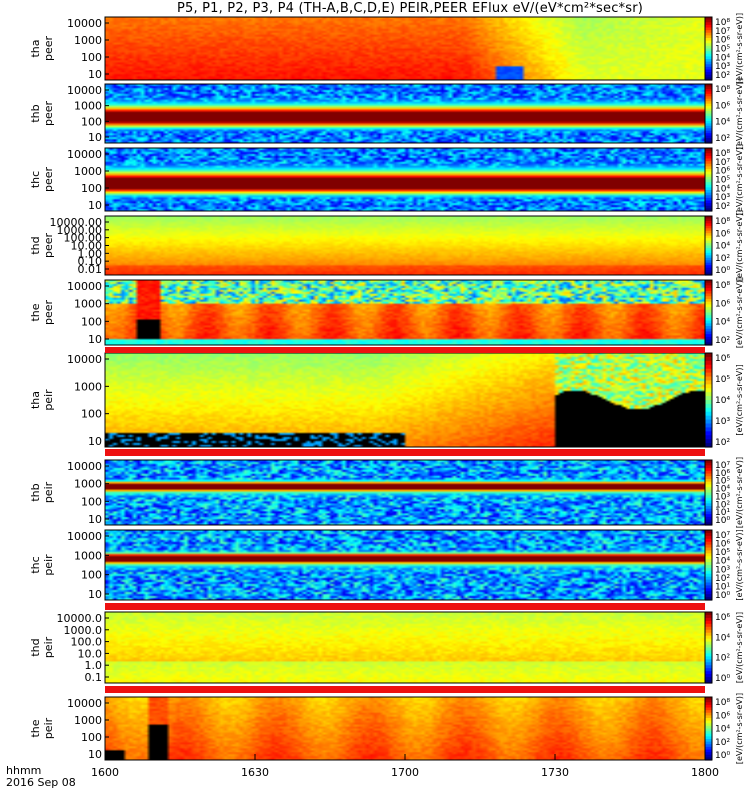  I want to click on panel-label-species: peer, so click(48, 114).